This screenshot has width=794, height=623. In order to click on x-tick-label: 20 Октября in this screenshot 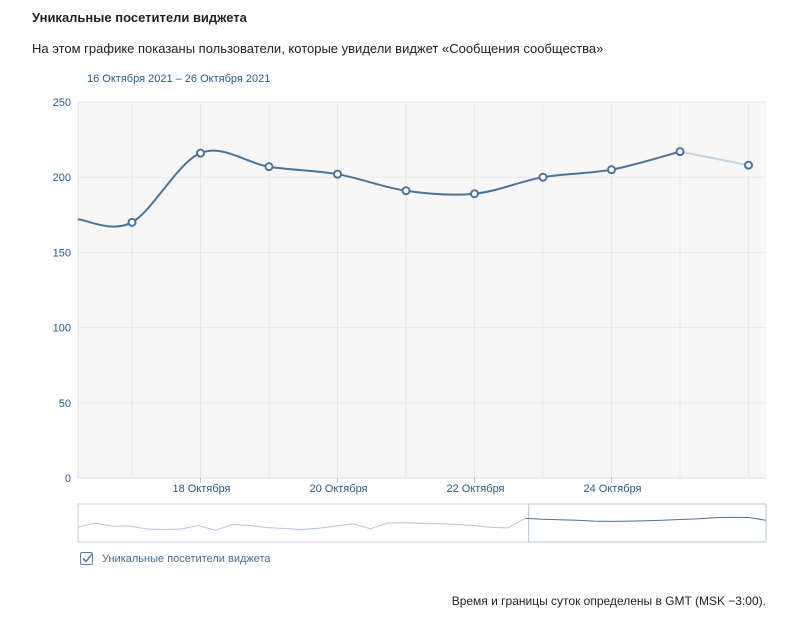, I will do `click(338, 489)`.